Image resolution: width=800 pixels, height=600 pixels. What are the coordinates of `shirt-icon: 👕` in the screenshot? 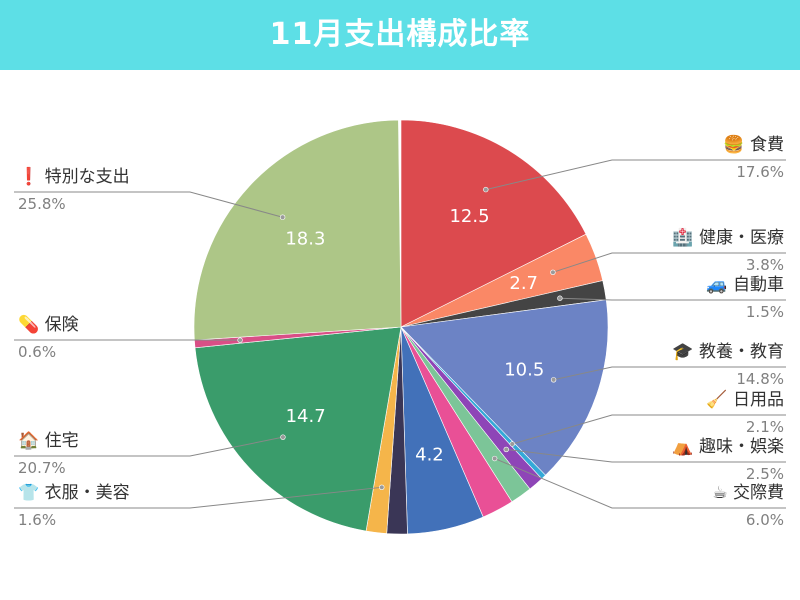 It's located at (28, 493).